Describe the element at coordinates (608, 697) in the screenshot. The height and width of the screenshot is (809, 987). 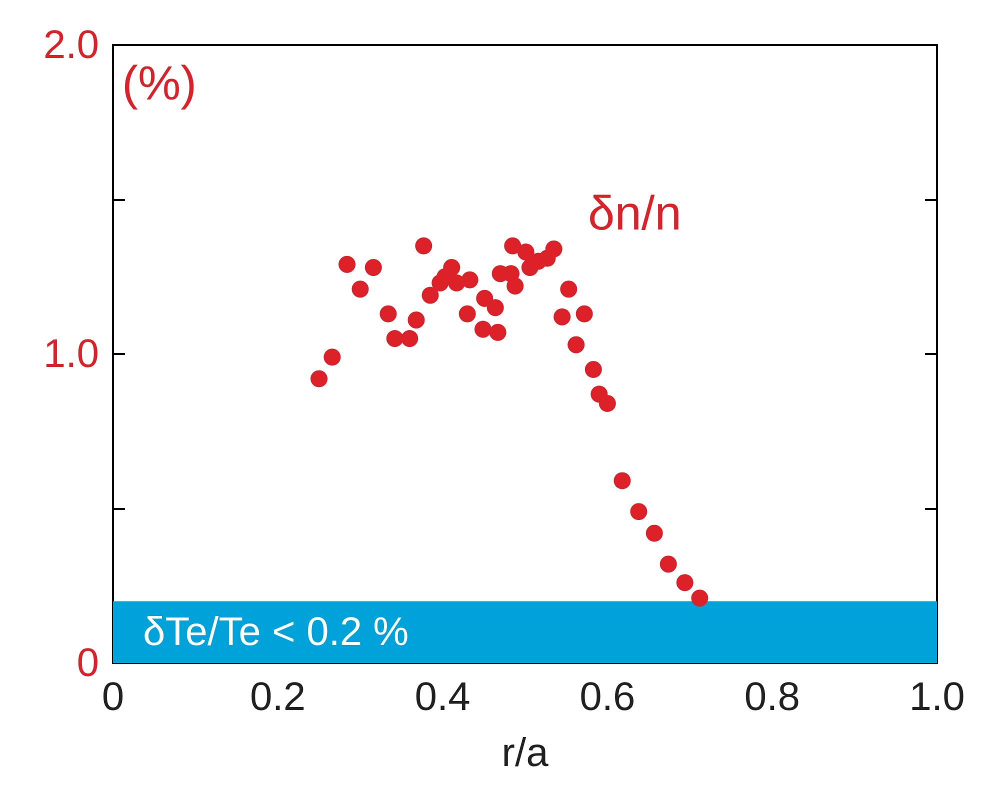
I see `x-tick-label: 0.6` at that location.